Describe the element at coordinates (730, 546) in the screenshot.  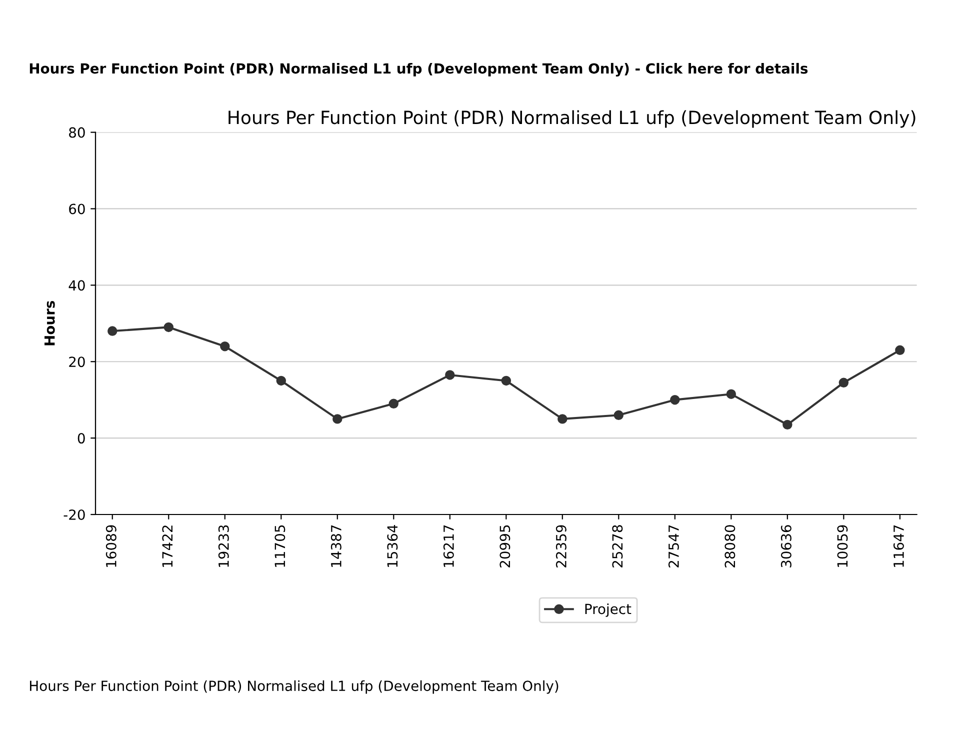
I see `x-tick-label: 28080` at that location.